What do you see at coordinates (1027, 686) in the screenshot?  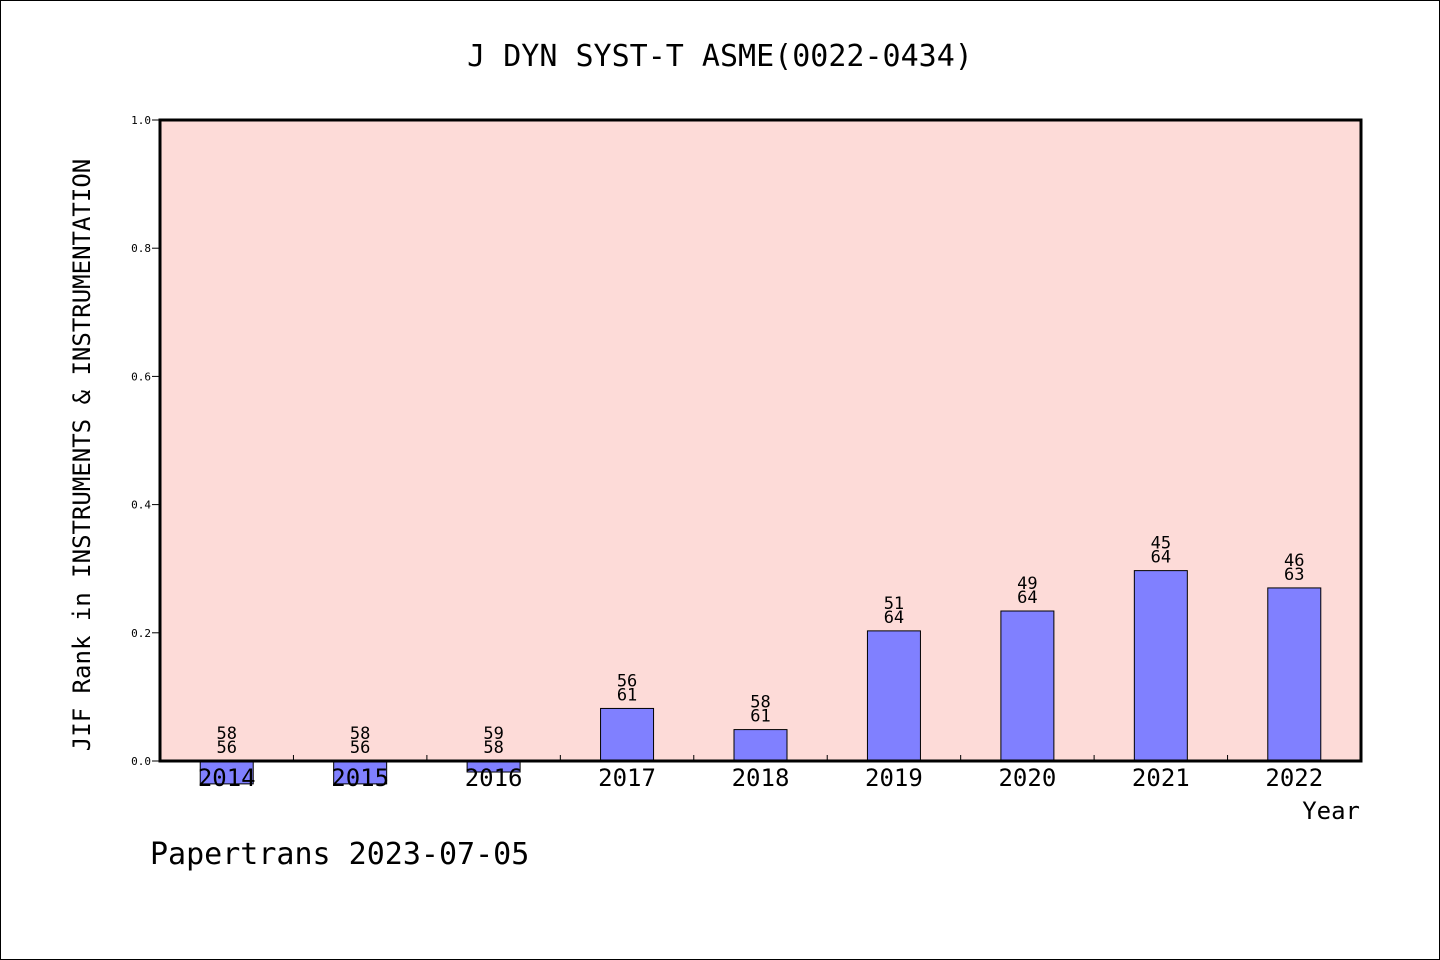 I see `bar-2020` at bounding box center [1027, 686].